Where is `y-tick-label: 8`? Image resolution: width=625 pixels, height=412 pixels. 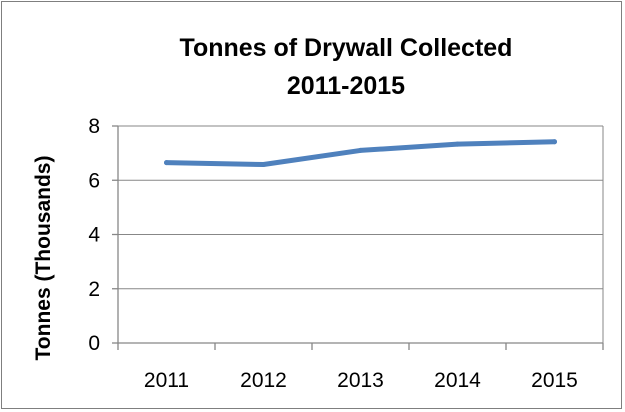 y-tick-label: 8 is located at coordinates (94, 126).